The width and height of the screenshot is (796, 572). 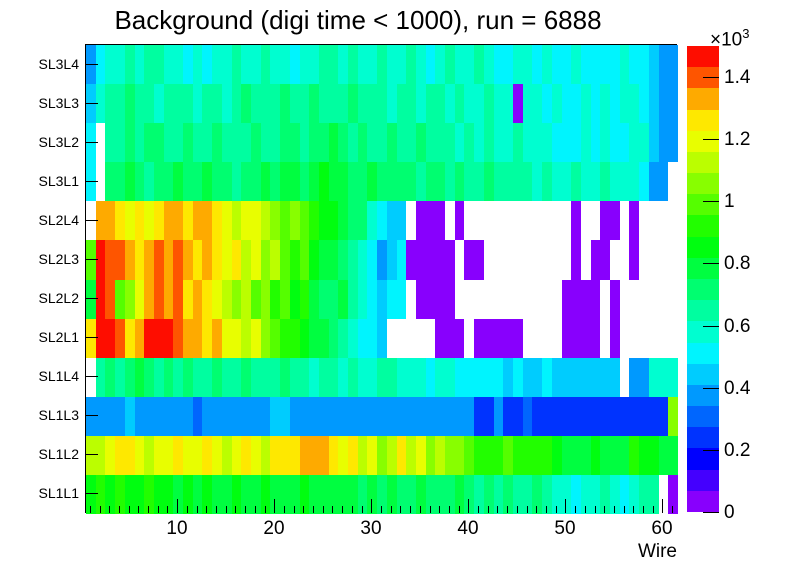 I want to click on x-axis-title: Wire, so click(x=657, y=551).